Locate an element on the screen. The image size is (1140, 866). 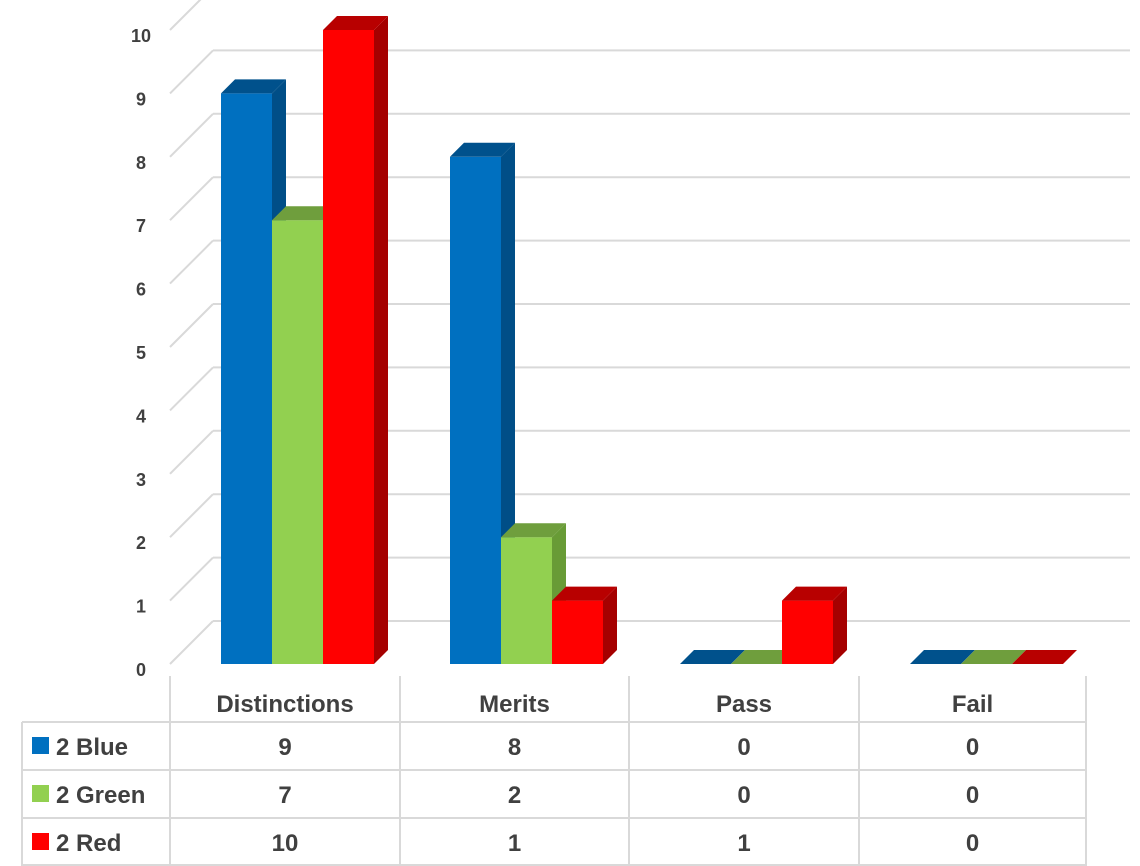
category-label: Fail is located at coordinates (972, 704).